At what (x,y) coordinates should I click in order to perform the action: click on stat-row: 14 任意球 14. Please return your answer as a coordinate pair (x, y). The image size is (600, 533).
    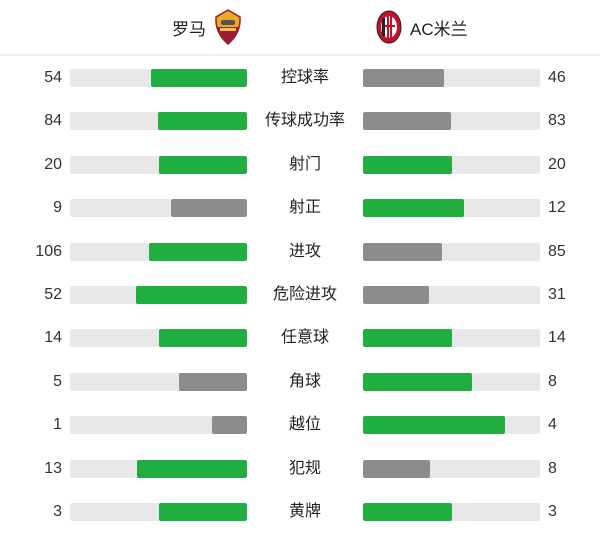
    Looking at the image, I should click on (300, 337).